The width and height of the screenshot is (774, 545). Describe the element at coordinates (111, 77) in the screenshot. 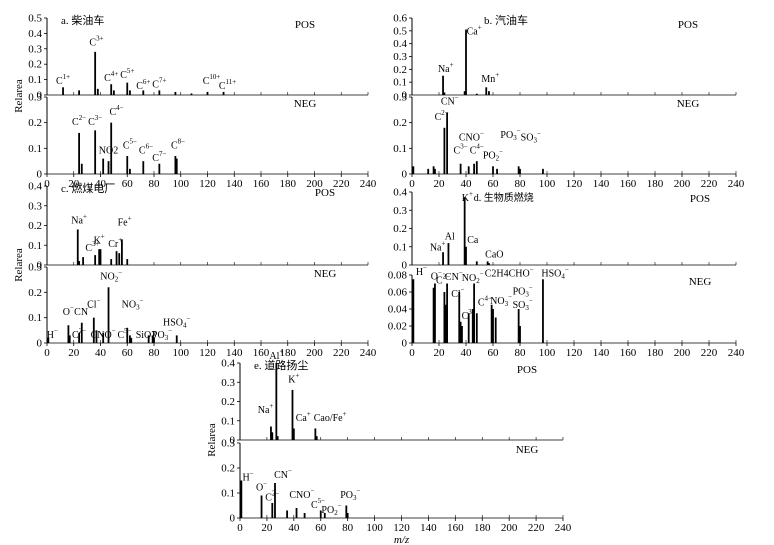

I see `peak-label: C4+` at that location.